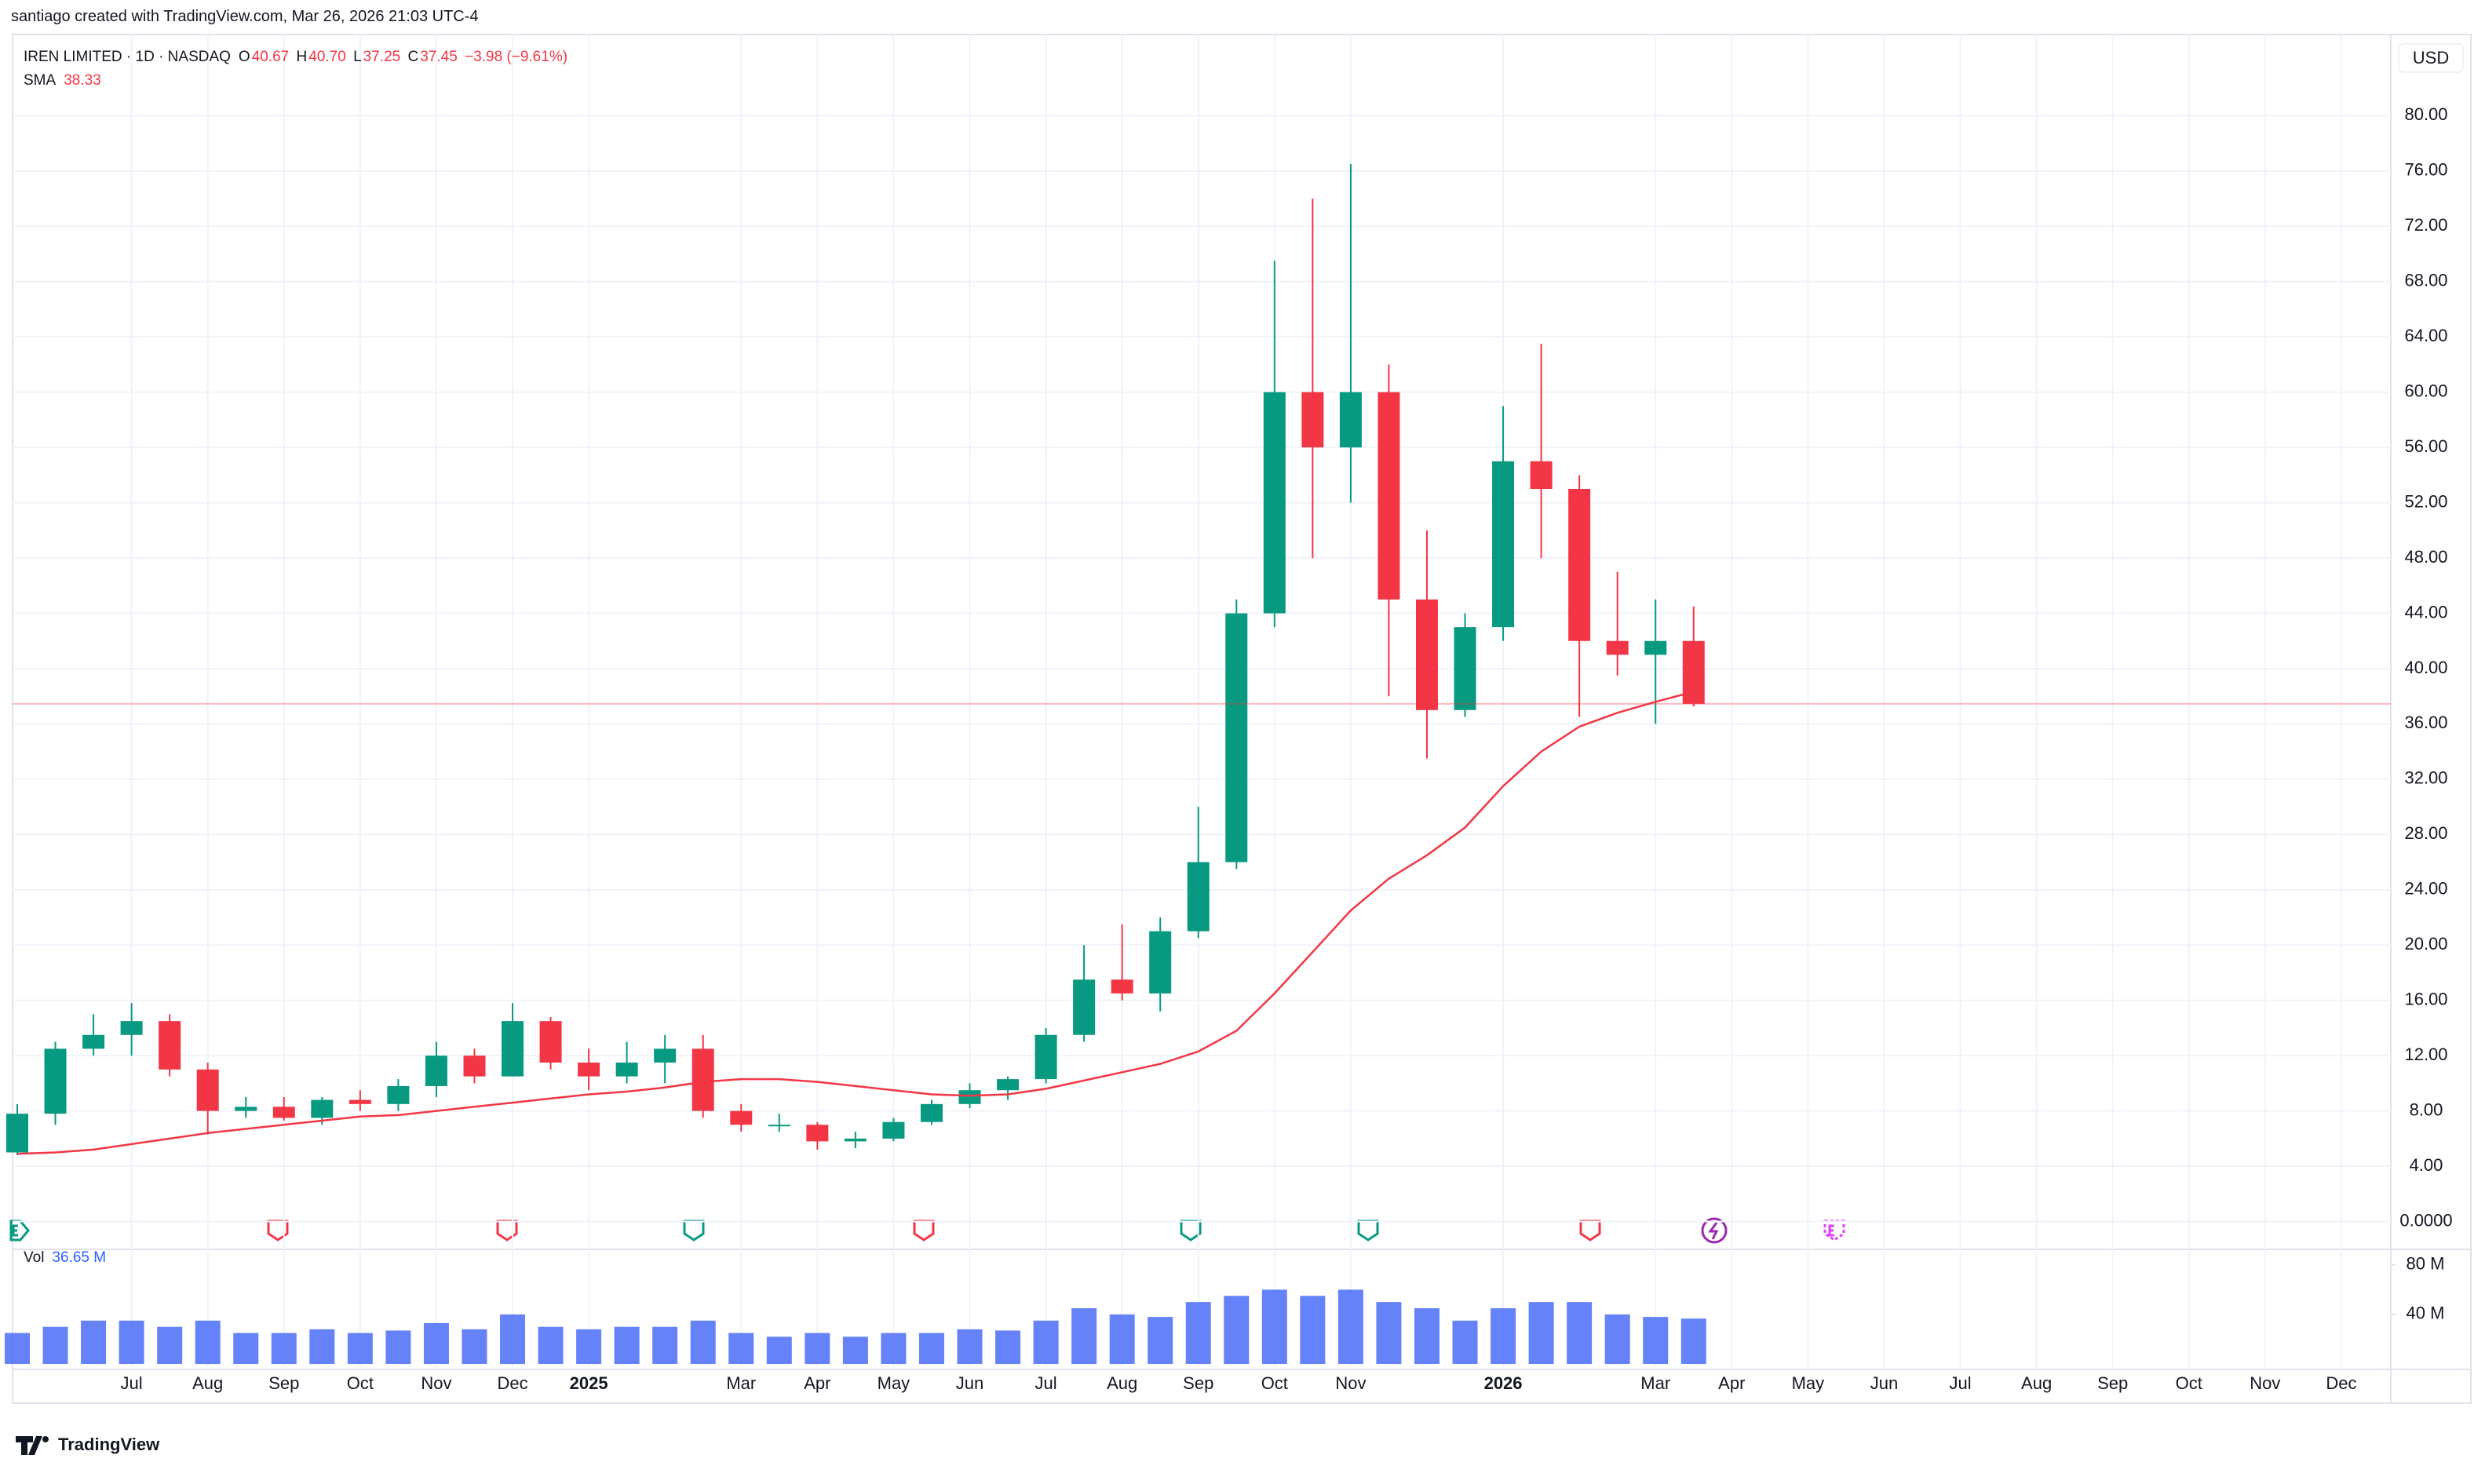 The height and width of the screenshot is (1484, 2485). I want to click on low-label: L, so click(357, 57).